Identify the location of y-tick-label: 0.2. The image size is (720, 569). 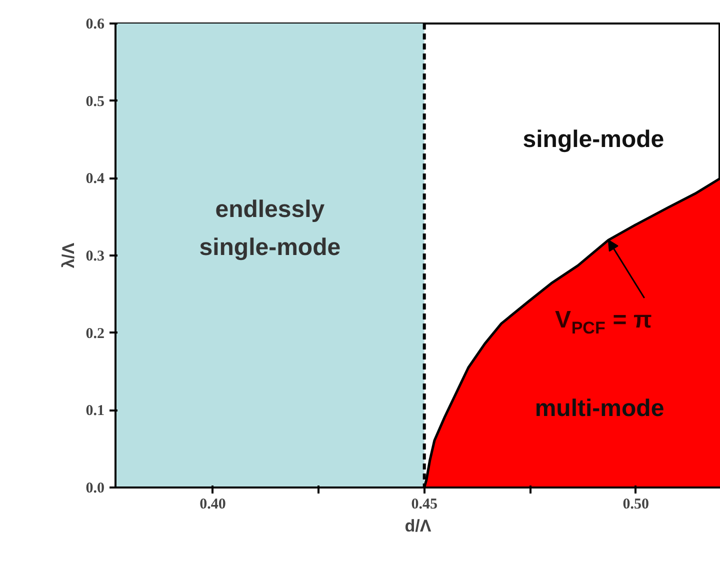
(95, 334).